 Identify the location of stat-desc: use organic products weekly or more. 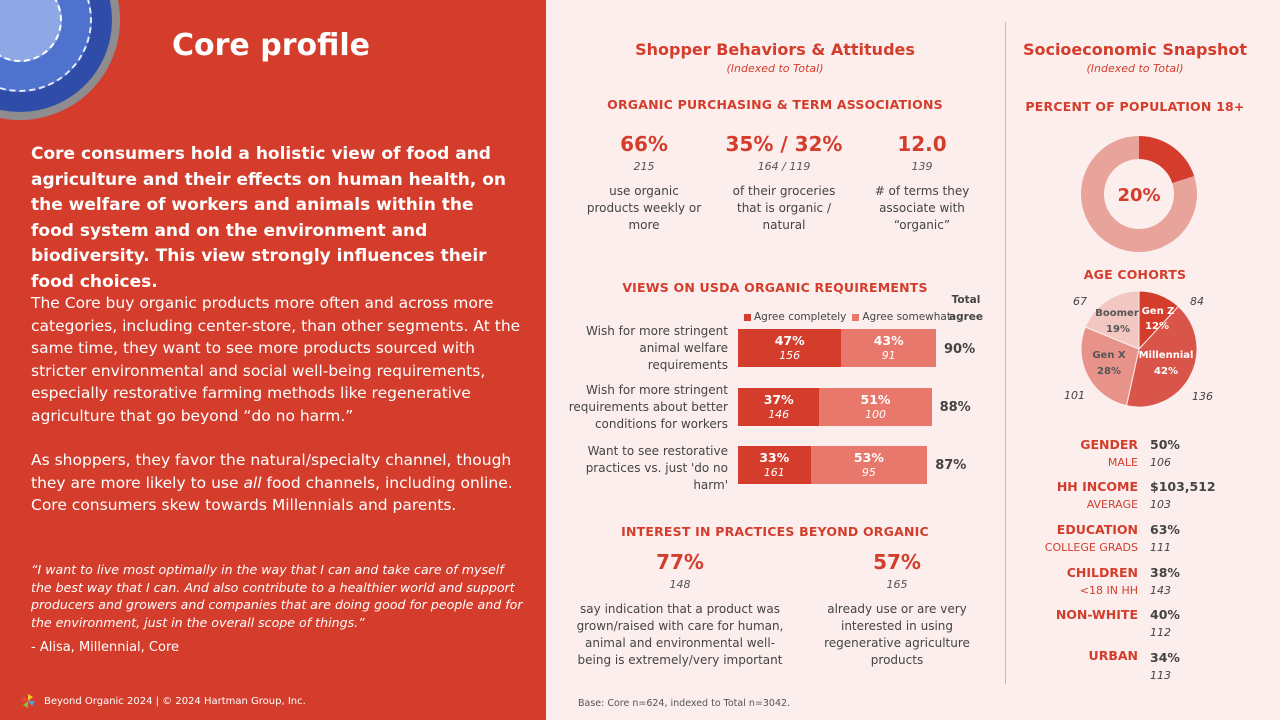
(644, 208).